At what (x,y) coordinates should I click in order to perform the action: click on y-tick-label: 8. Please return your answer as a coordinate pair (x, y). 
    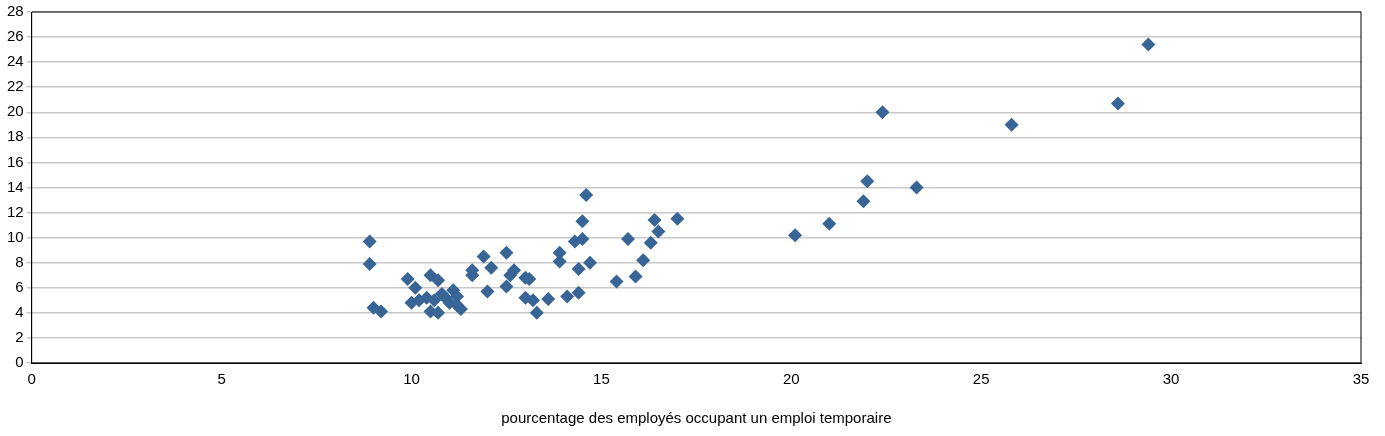
    Looking at the image, I should click on (19, 261).